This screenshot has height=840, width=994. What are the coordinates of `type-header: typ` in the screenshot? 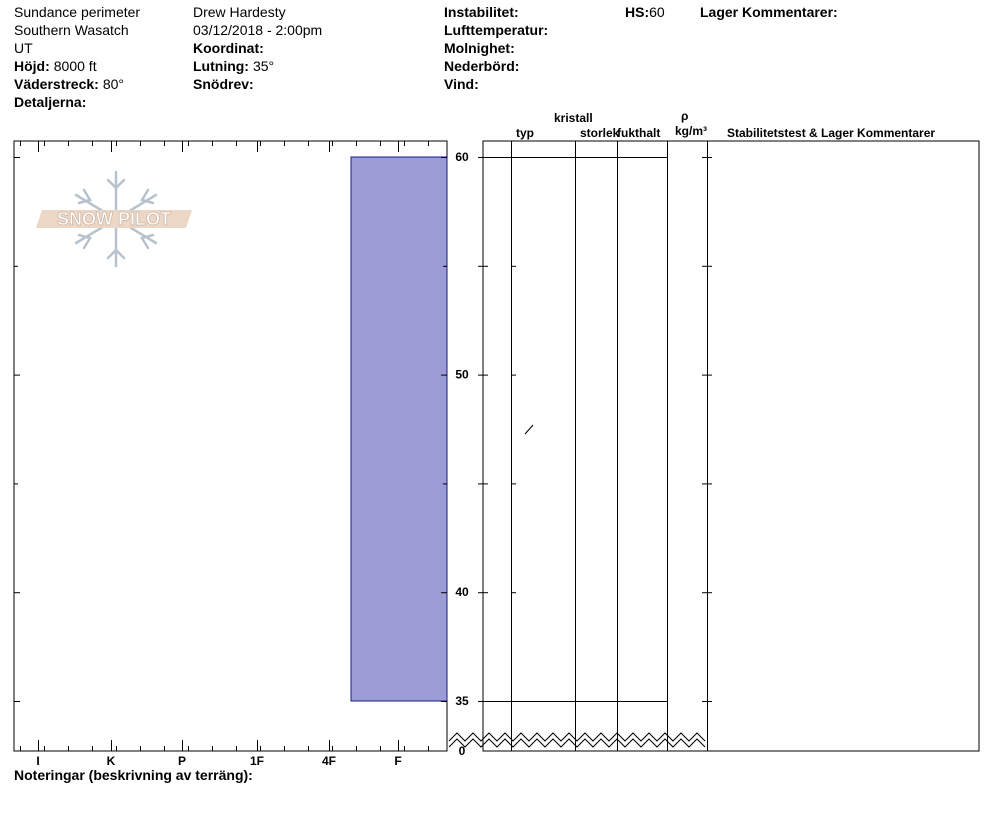 It's located at (525, 133).